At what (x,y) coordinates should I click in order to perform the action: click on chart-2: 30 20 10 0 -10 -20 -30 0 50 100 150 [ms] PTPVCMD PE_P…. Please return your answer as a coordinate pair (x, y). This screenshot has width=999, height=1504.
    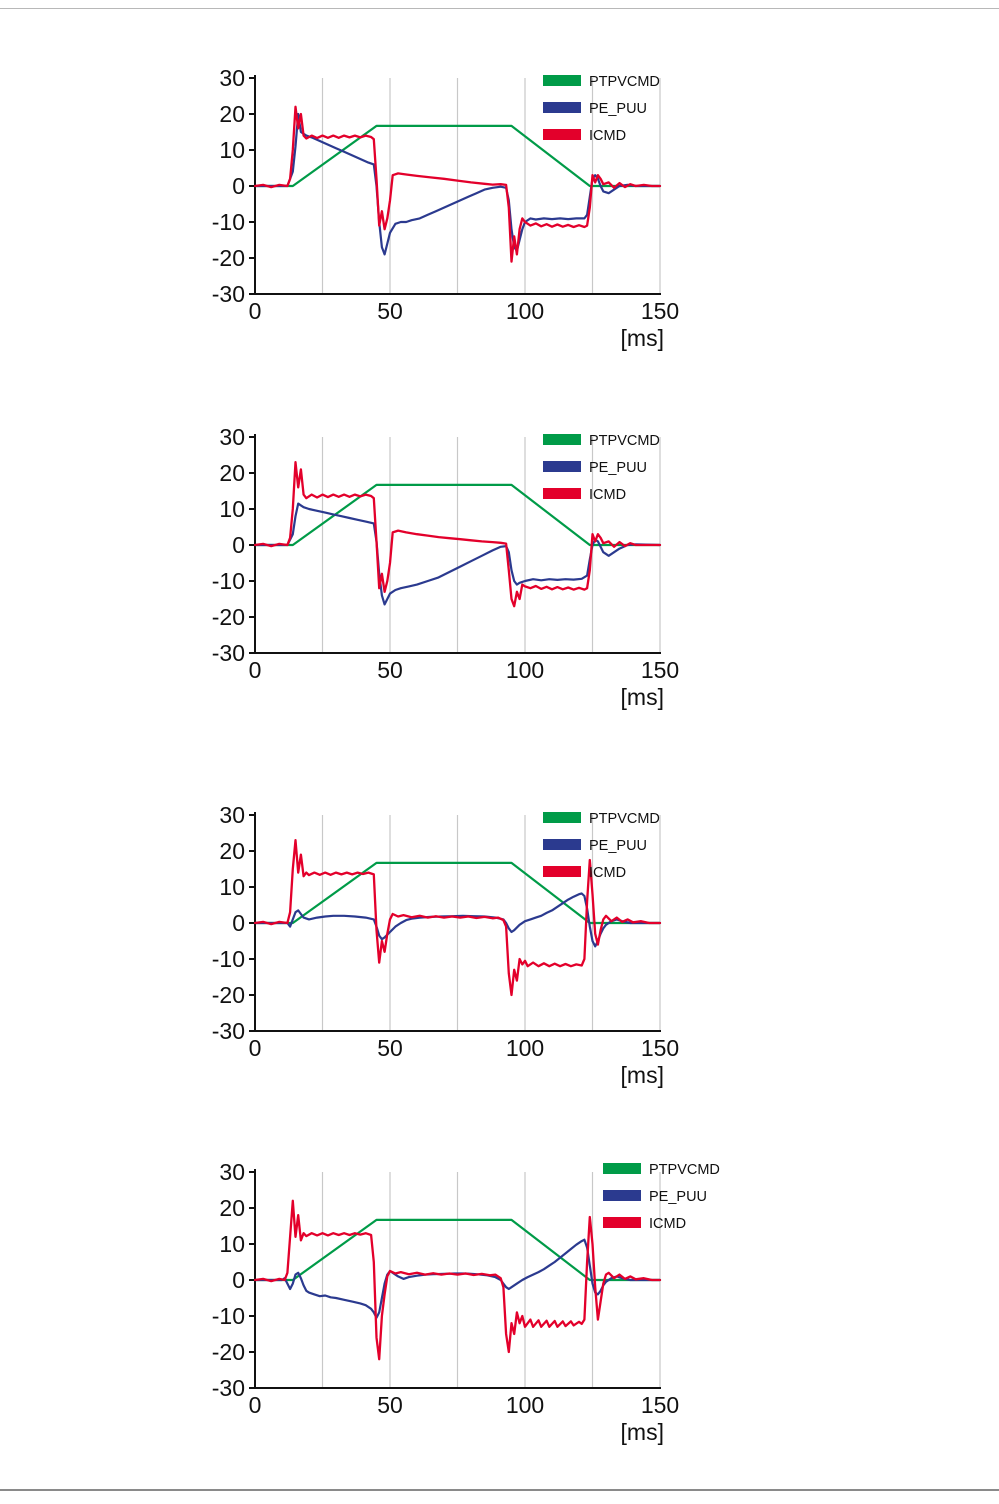
    Looking at the image, I should click on (470, 571).